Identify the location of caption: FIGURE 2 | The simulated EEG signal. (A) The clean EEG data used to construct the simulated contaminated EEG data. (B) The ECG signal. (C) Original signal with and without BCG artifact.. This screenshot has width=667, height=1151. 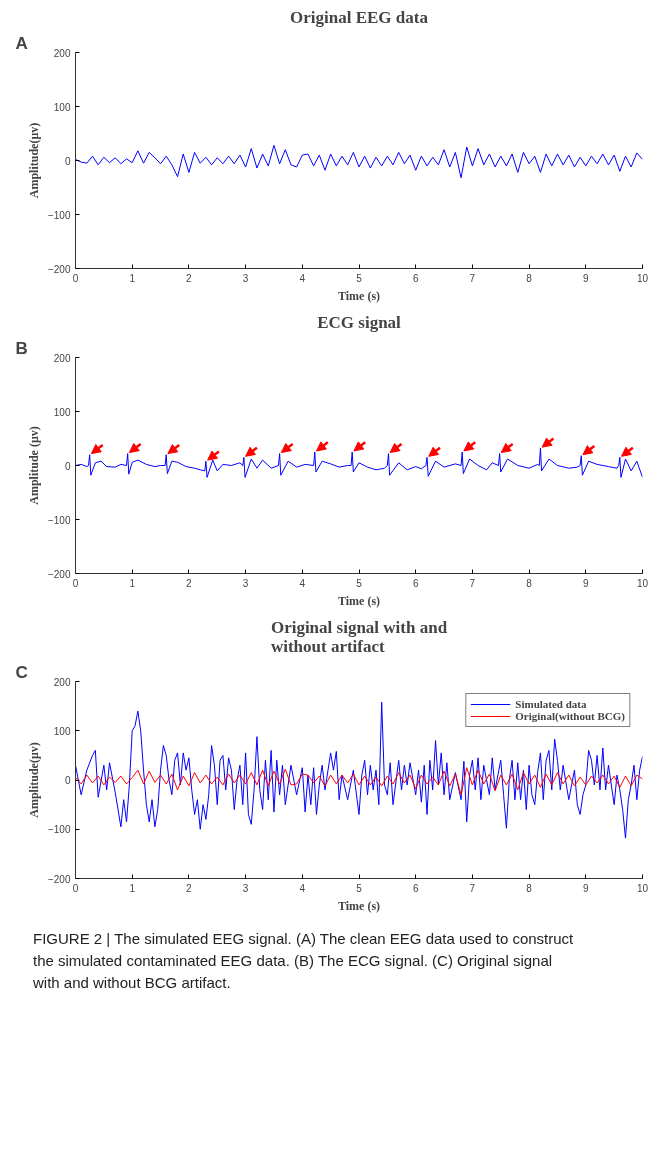
(303, 961).